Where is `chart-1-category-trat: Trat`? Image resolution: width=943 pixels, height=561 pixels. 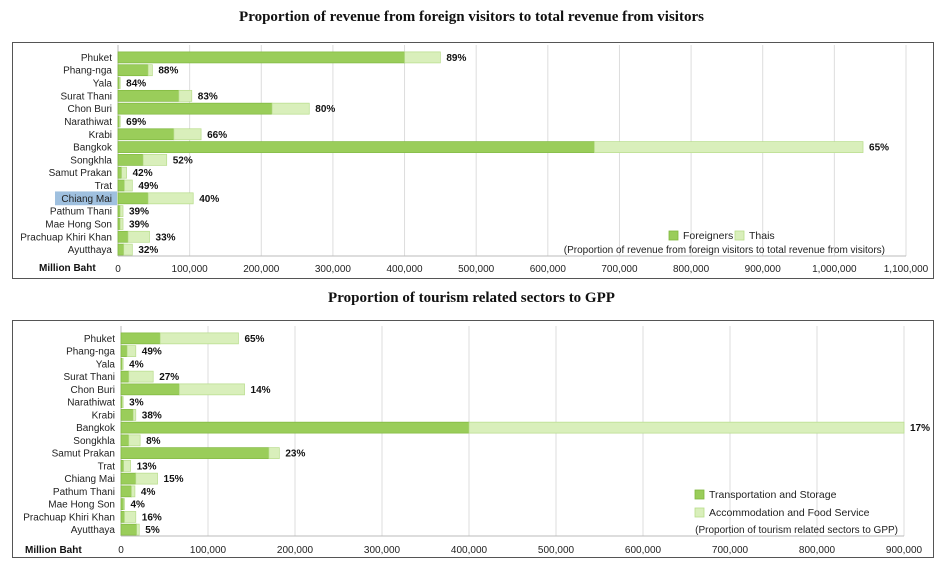
chart-1-category-trat: Trat is located at coordinates (104, 186).